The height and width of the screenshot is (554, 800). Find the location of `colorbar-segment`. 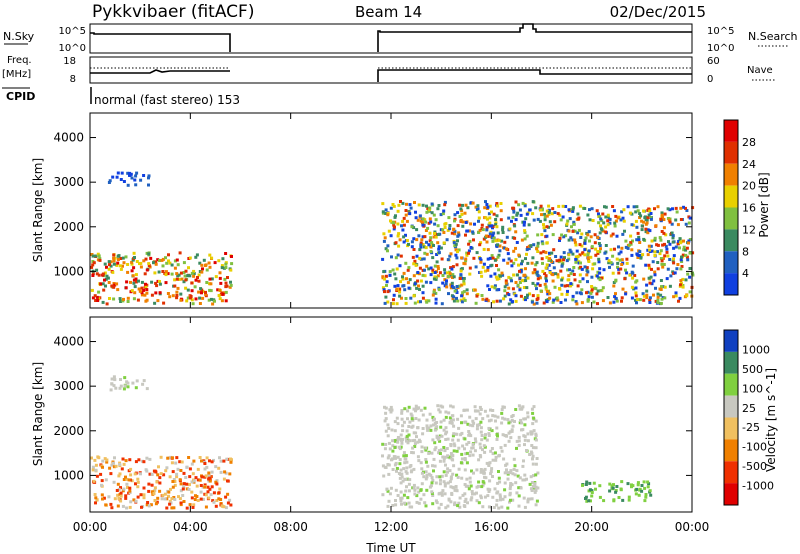

colorbar-segment is located at coordinates (731, 384).